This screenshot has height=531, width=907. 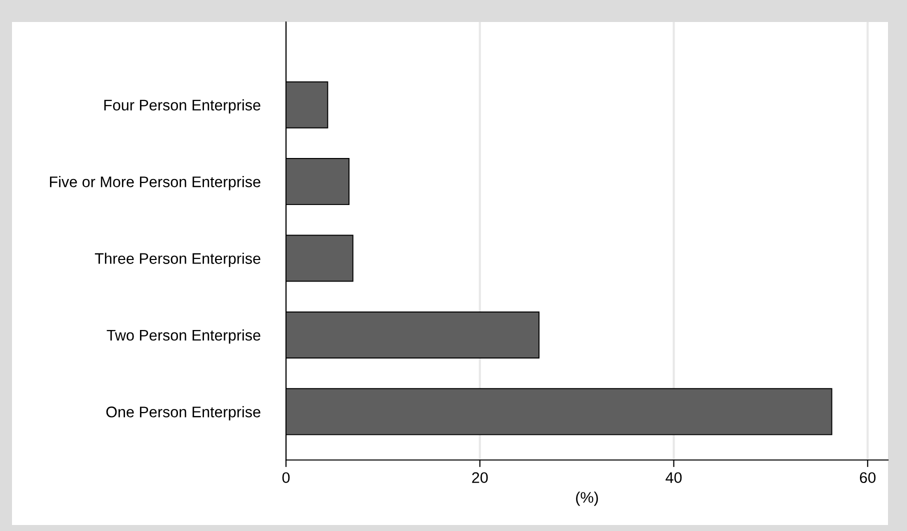 What do you see at coordinates (587, 499) in the screenshot?
I see `x-axis-title: (%)` at bounding box center [587, 499].